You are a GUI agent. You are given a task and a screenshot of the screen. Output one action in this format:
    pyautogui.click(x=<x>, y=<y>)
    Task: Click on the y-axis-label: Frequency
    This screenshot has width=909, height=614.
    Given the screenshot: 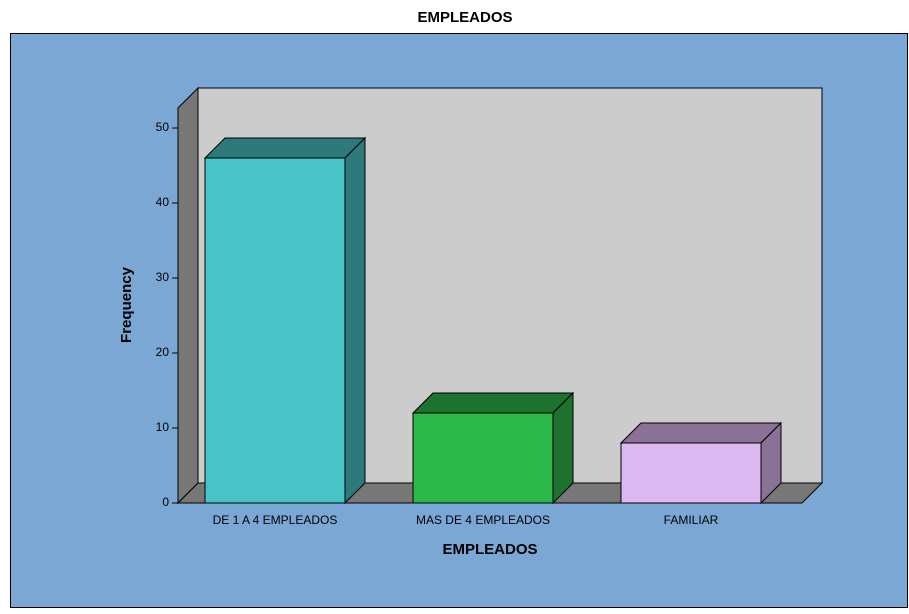 What is the action you would take?
    pyautogui.click(x=126, y=304)
    